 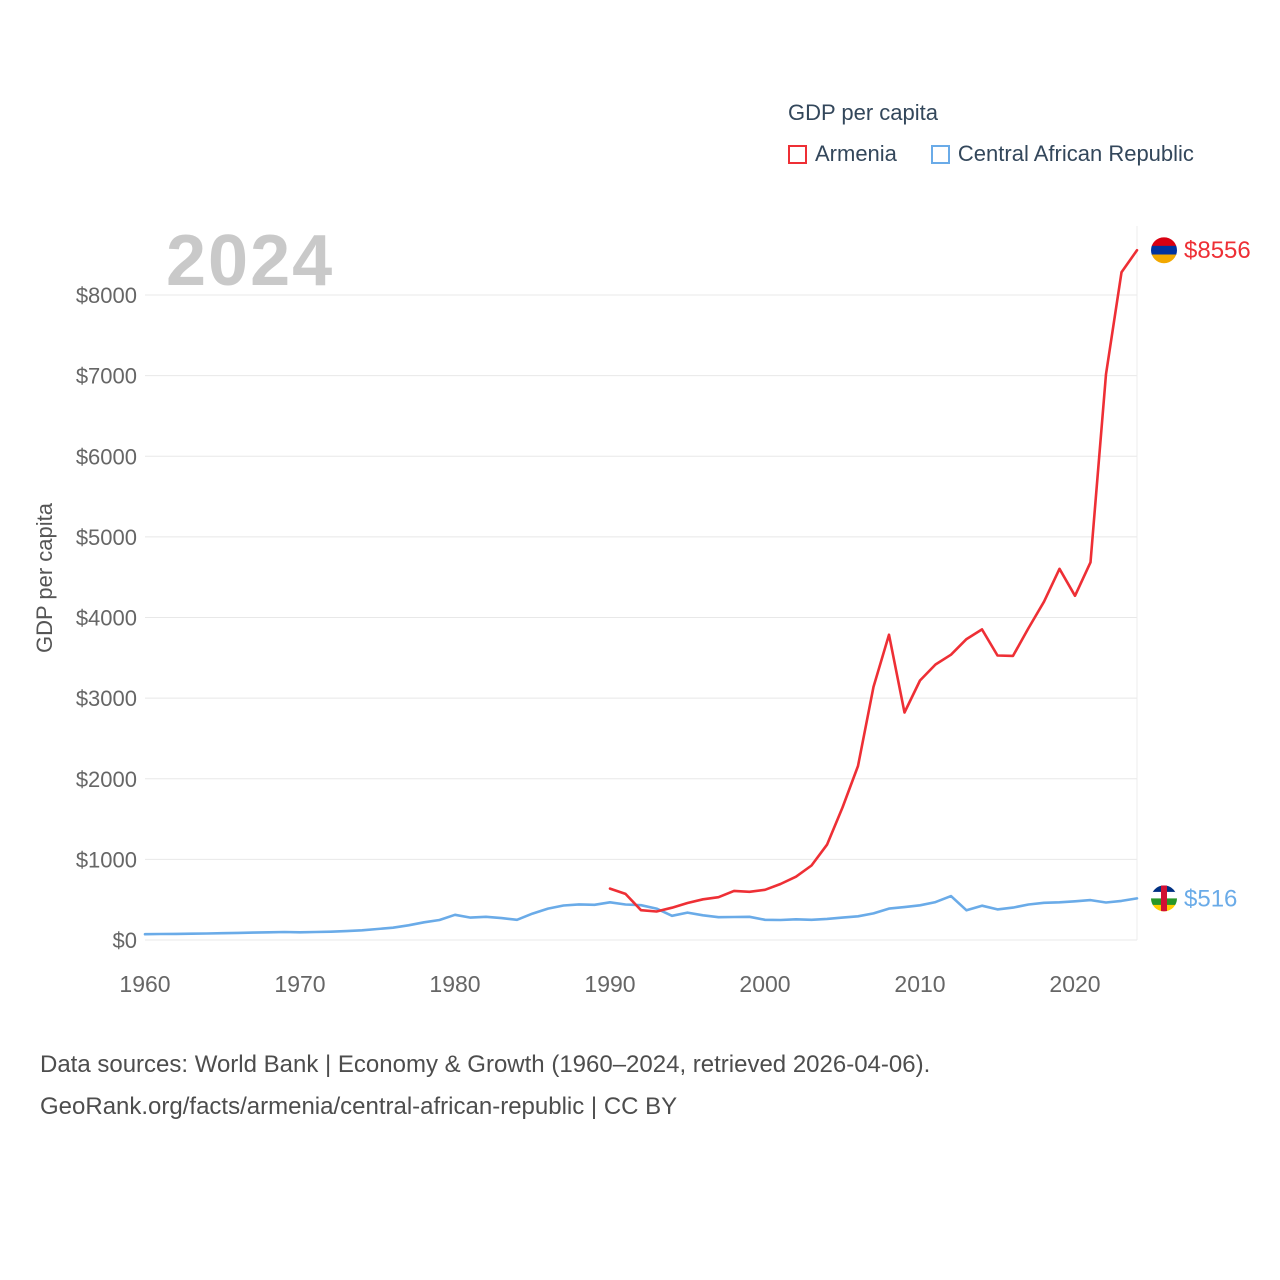 I want to click on legend-swatch-central-african-republic, so click(x=940, y=154).